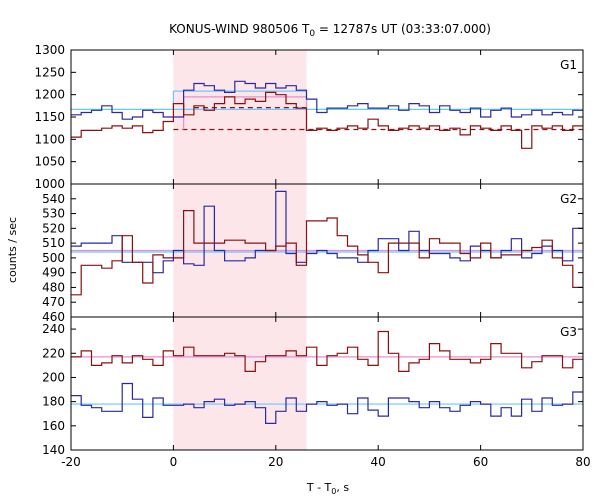 Image resolution: width=600 pixels, height=500 pixels. I want to click on y-tick-label: 480, so click(53, 287).